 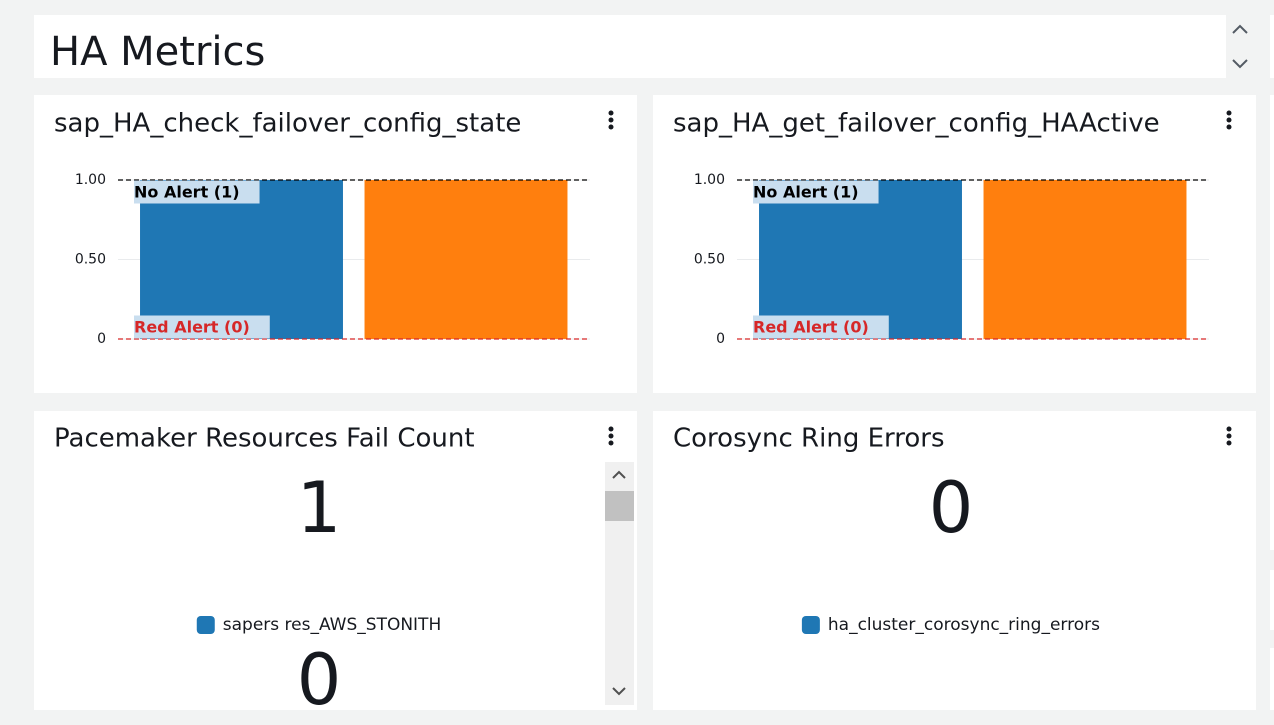 What do you see at coordinates (630, 46) in the screenshot?
I see `header-panel` at bounding box center [630, 46].